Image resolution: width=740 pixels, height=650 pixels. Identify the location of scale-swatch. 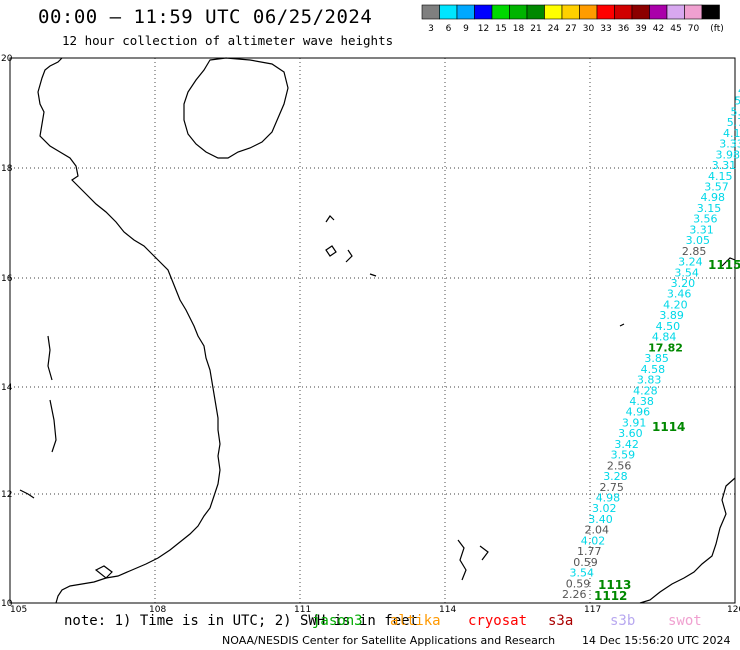
(710, 12).